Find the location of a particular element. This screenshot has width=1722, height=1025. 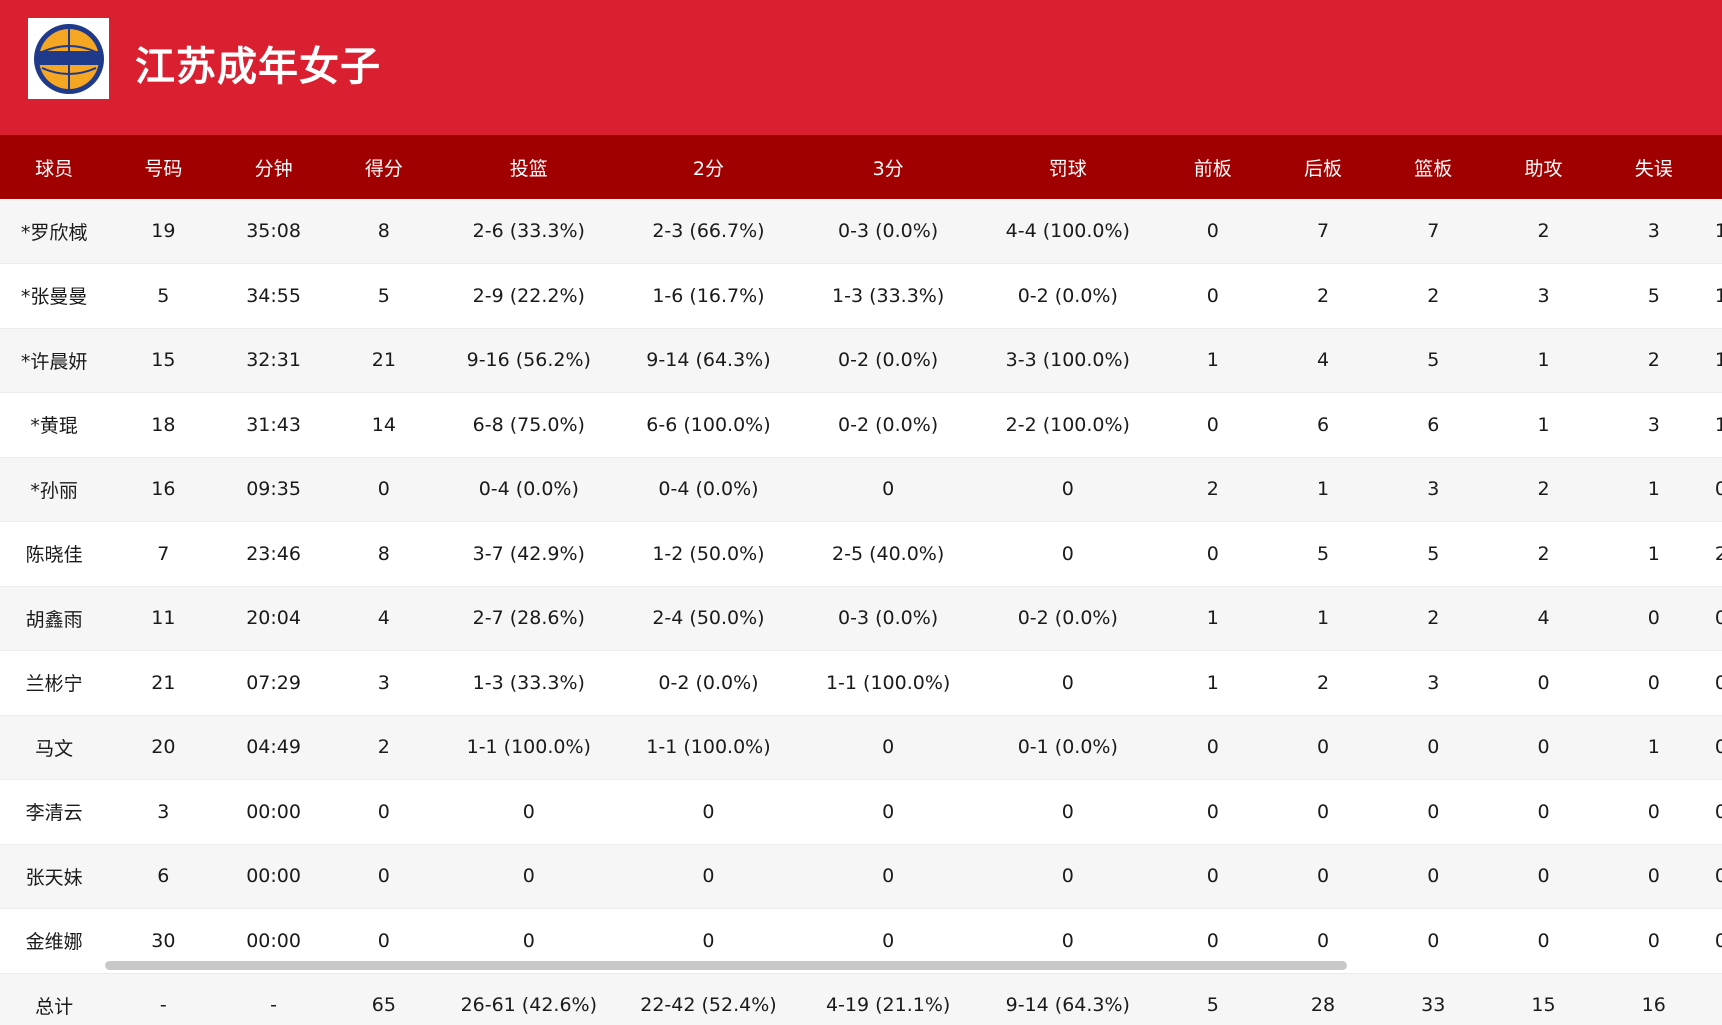

total-points: 65 is located at coordinates (383, 1005).